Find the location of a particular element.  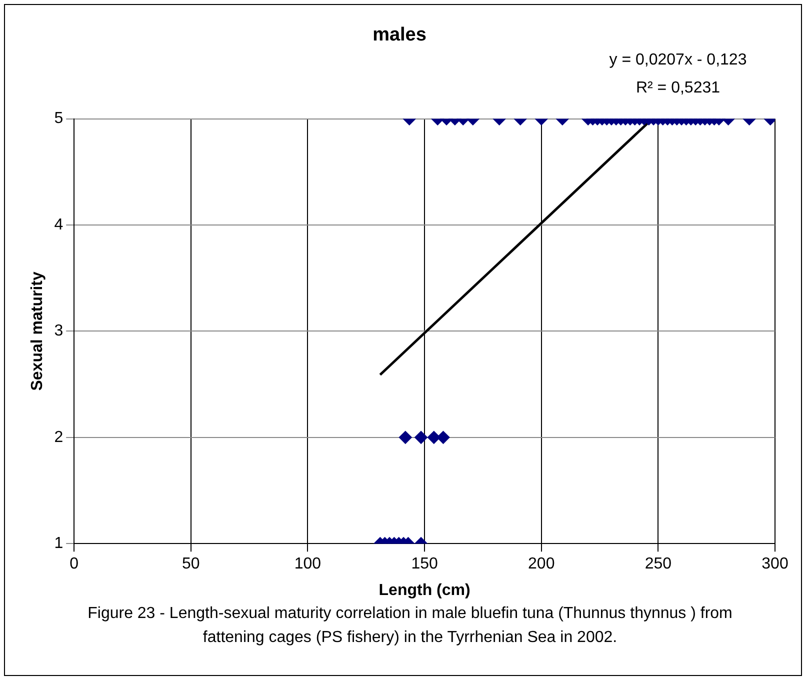

y-tick-label: 3 is located at coordinates (59, 331).